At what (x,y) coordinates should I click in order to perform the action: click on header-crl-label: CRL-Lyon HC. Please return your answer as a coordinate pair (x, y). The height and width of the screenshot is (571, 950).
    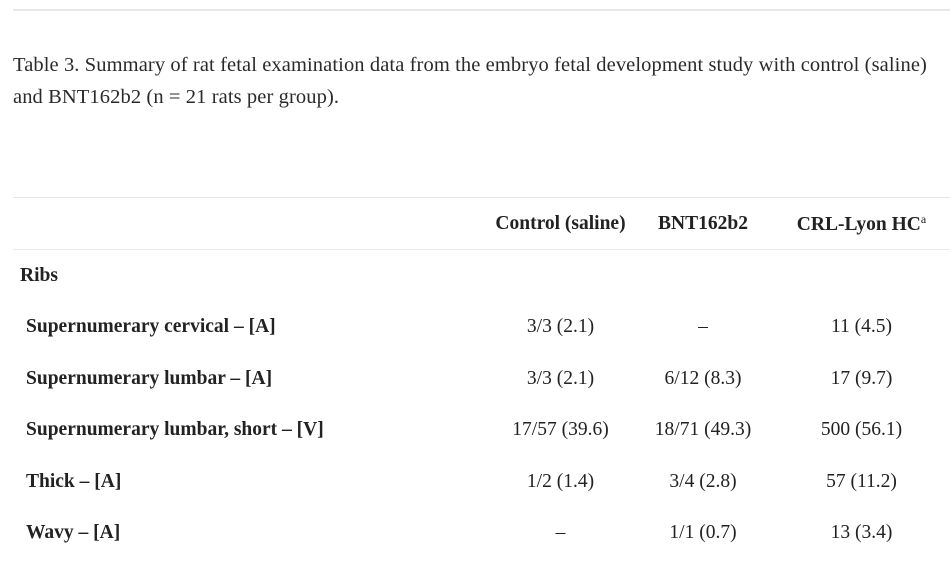
    Looking at the image, I should click on (858, 224).